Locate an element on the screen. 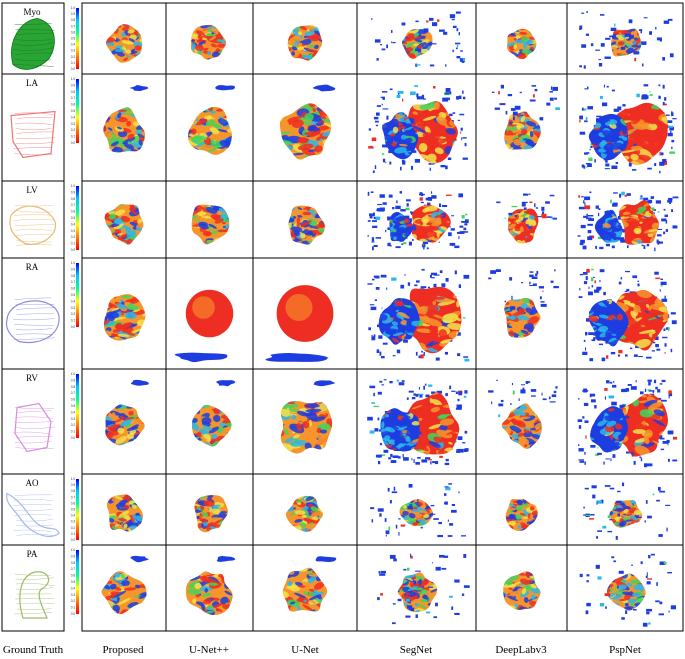 The height and width of the screenshot is (659, 685). prediction-ao-pspnet-noise is located at coordinates (627, 511).